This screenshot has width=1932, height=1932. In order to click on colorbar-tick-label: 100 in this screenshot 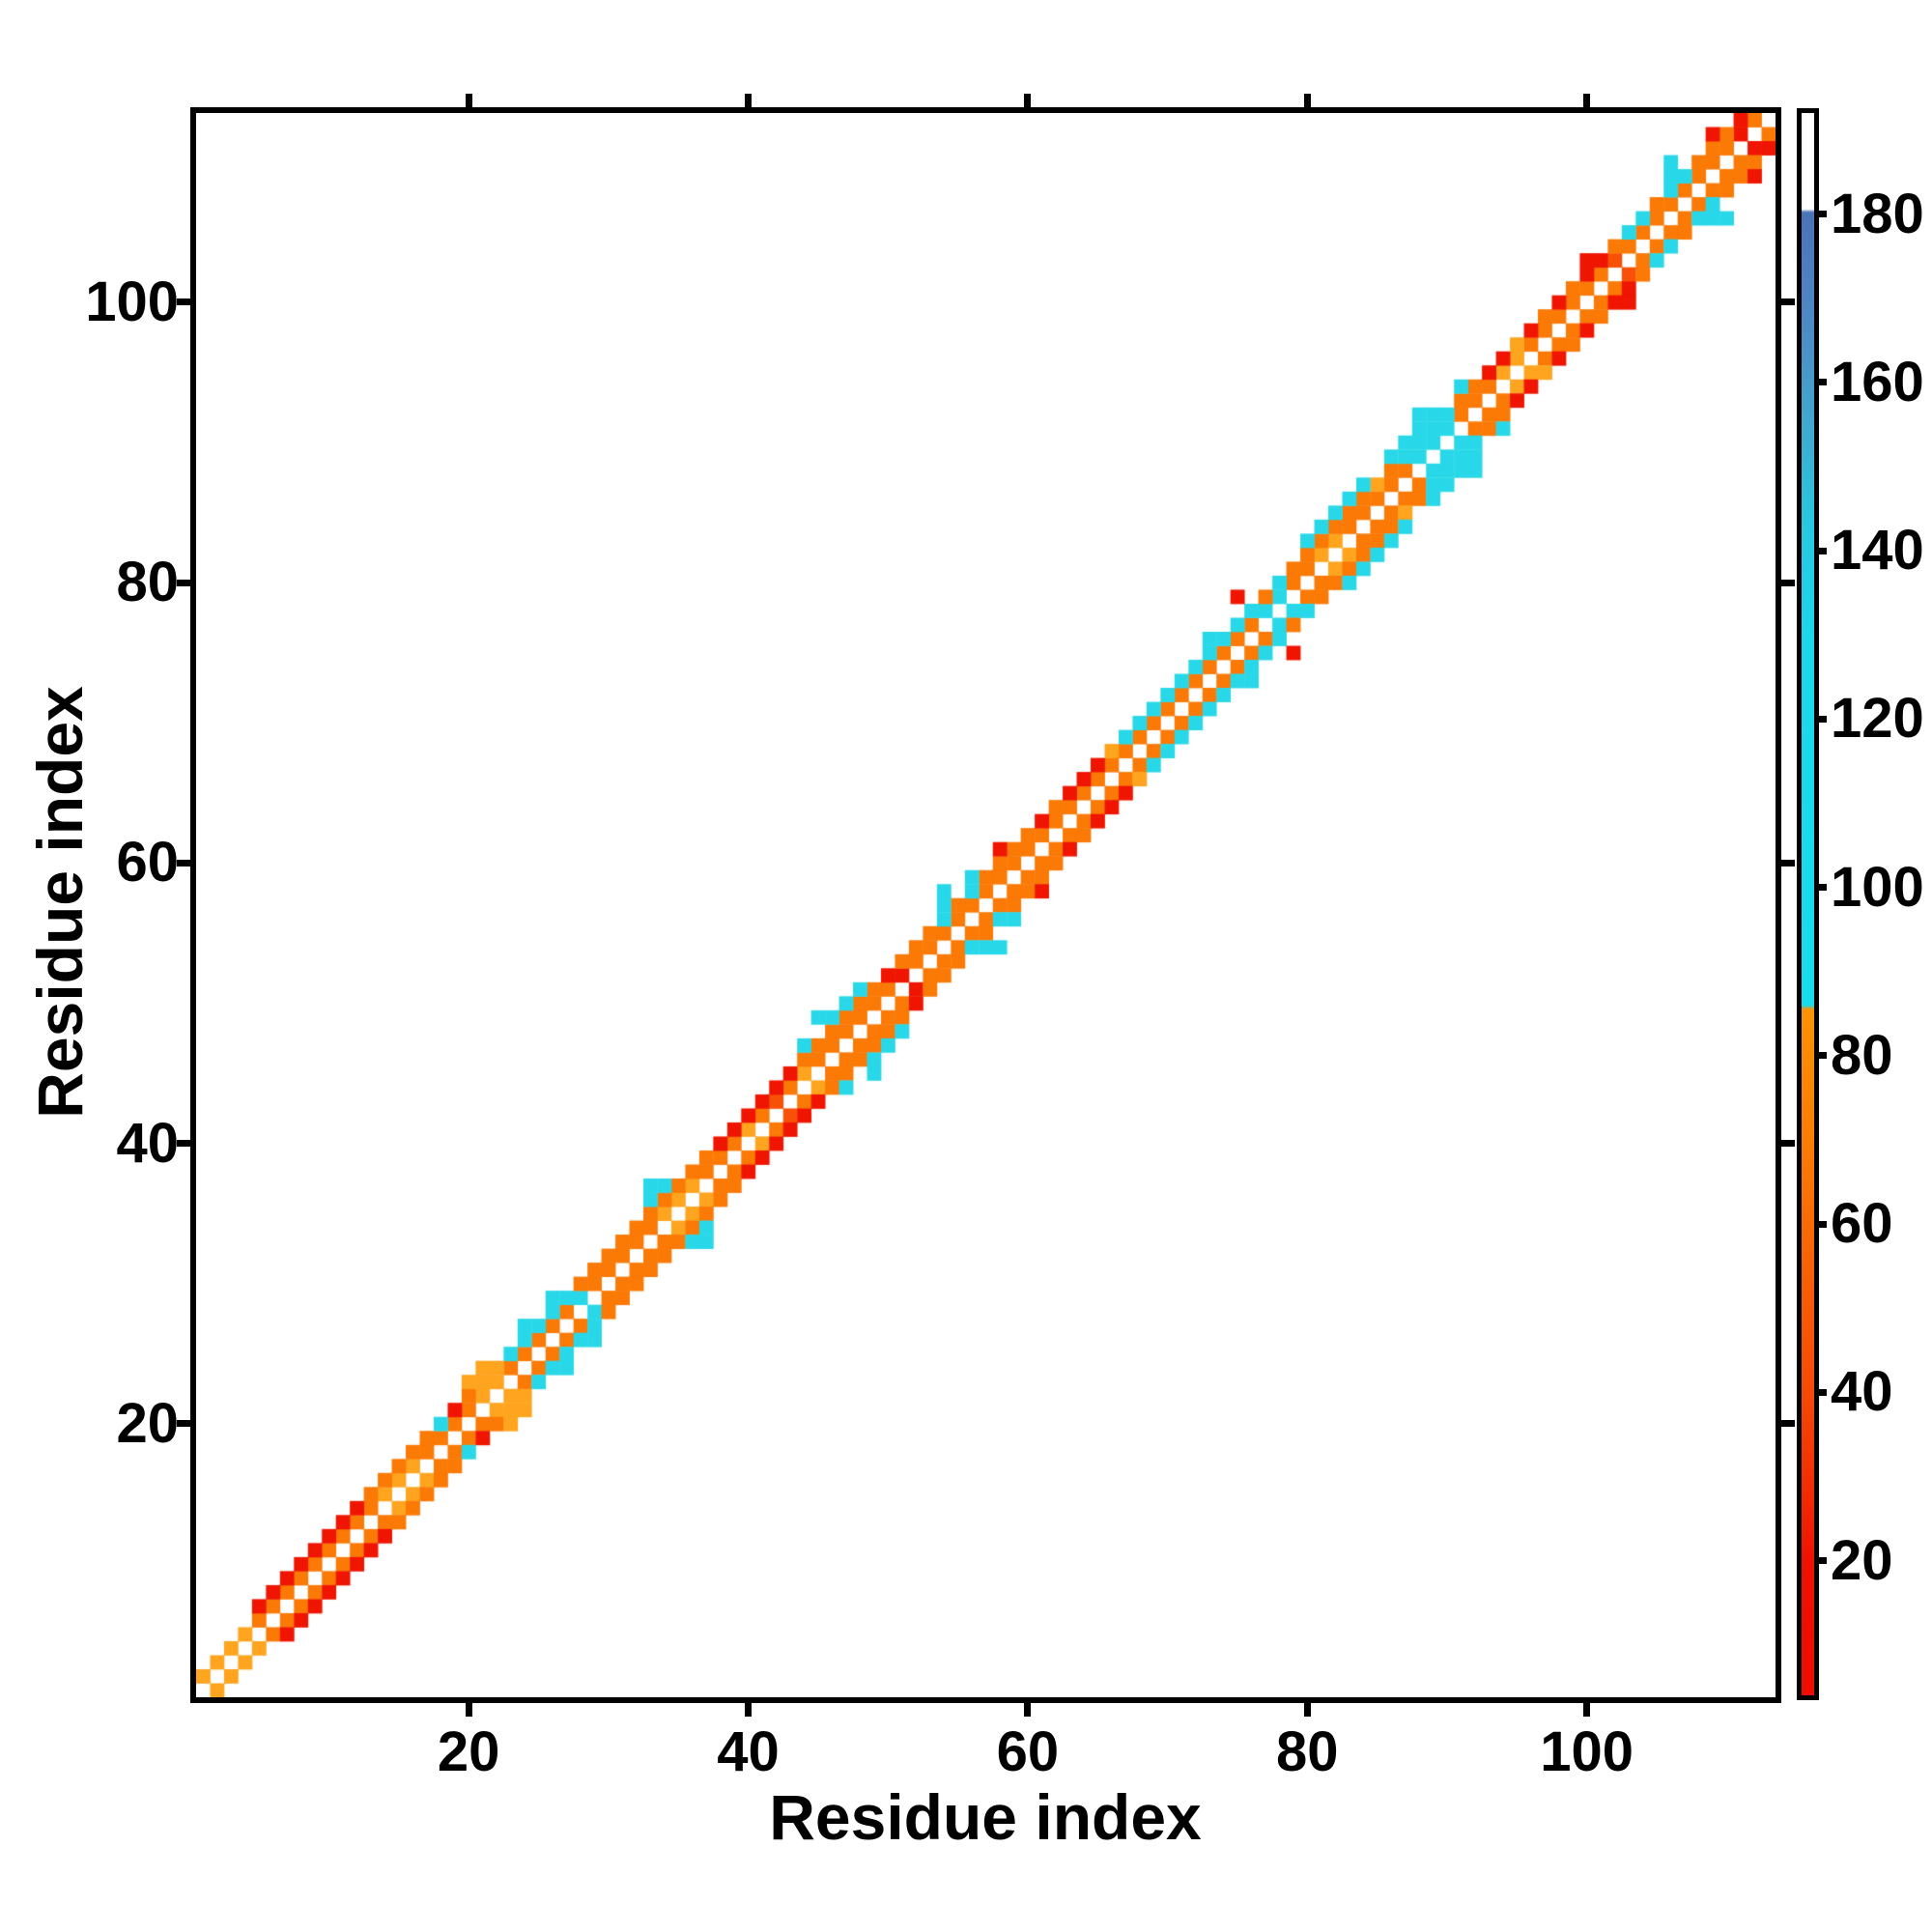, I will do `click(1877, 887)`.